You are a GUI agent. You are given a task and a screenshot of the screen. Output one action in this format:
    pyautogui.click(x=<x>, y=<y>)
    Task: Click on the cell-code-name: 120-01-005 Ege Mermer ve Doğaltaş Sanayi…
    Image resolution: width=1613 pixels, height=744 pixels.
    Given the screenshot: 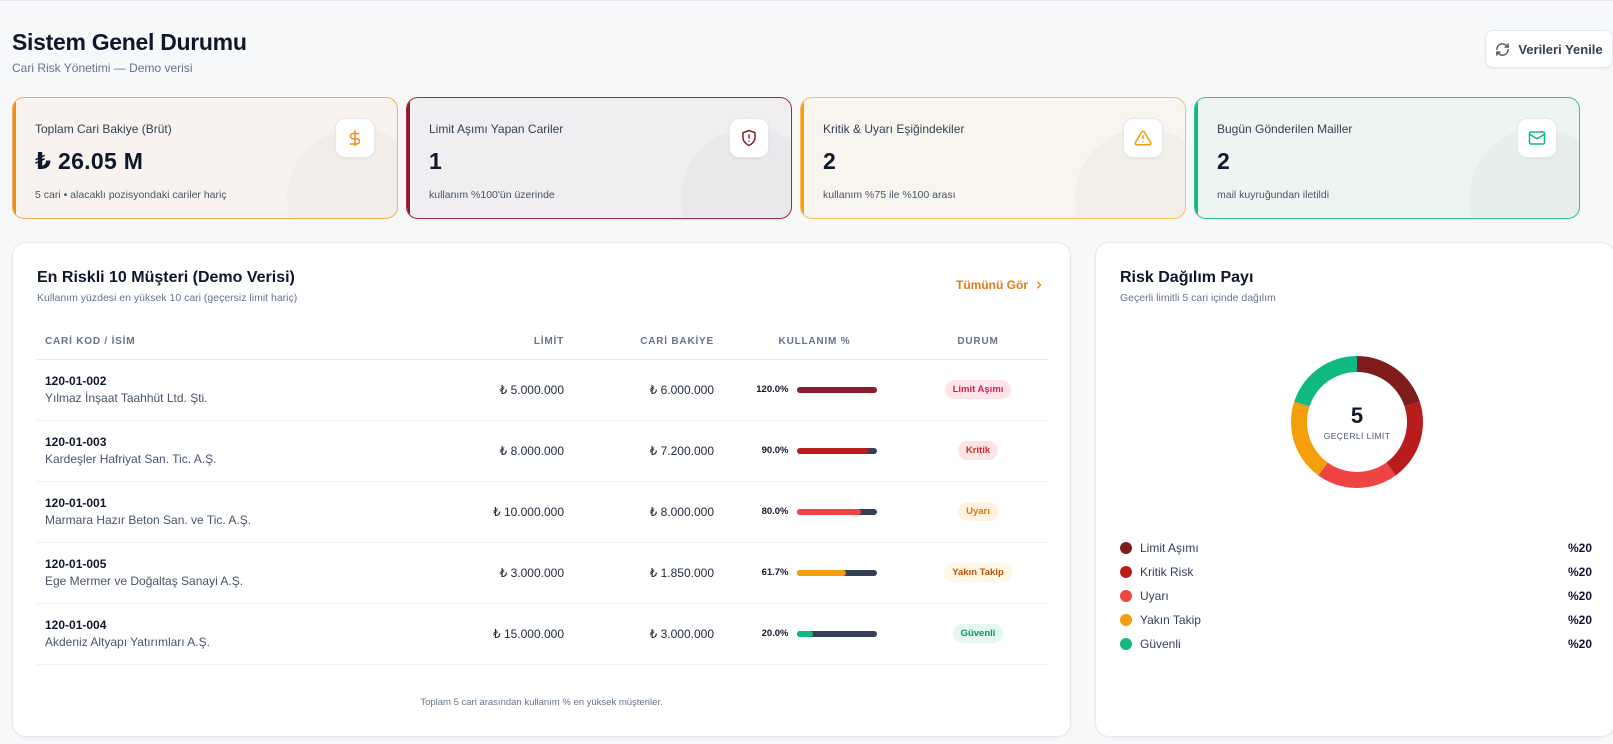 What is the action you would take?
    pyautogui.click(x=247, y=573)
    